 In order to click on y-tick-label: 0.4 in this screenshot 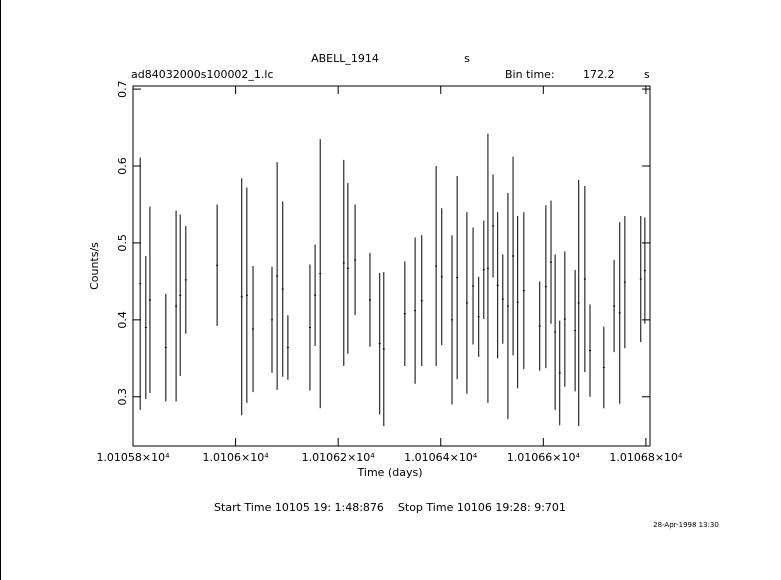, I will do `click(122, 320)`.